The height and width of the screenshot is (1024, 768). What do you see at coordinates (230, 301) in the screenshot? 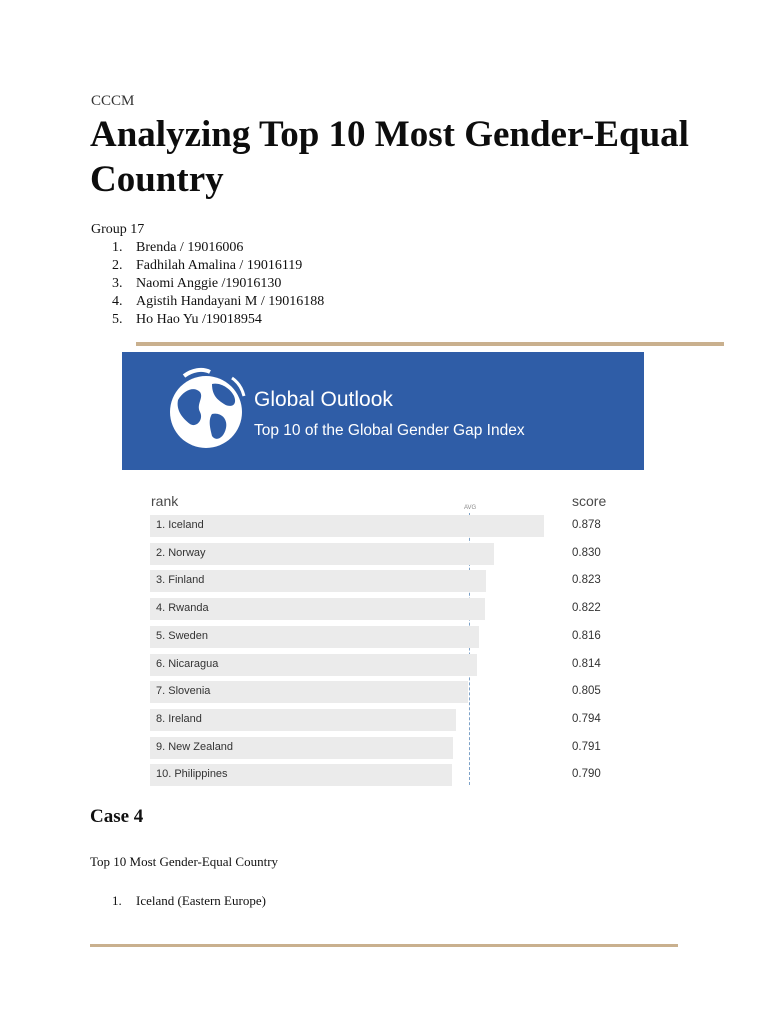
I see `member-text: Agistih Handayani M / 19016188` at bounding box center [230, 301].